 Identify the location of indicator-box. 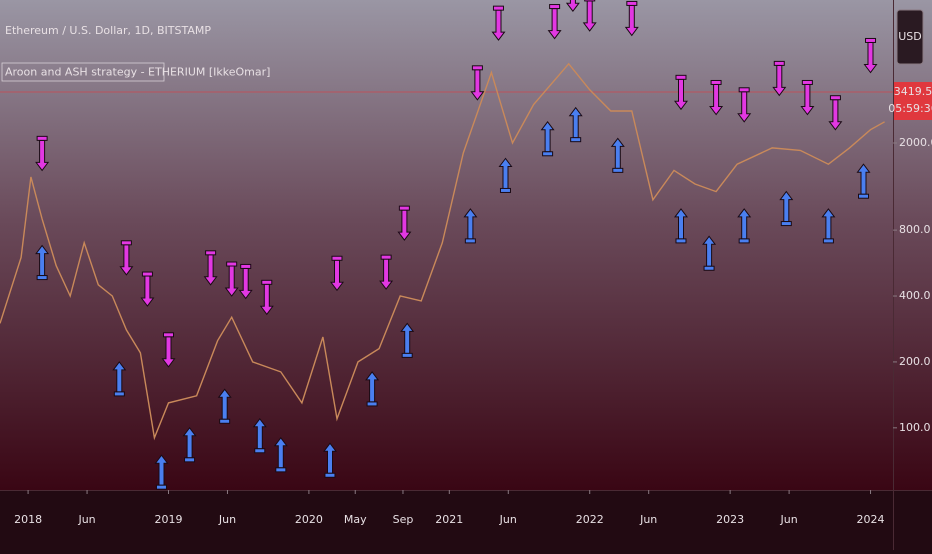
(83, 72).